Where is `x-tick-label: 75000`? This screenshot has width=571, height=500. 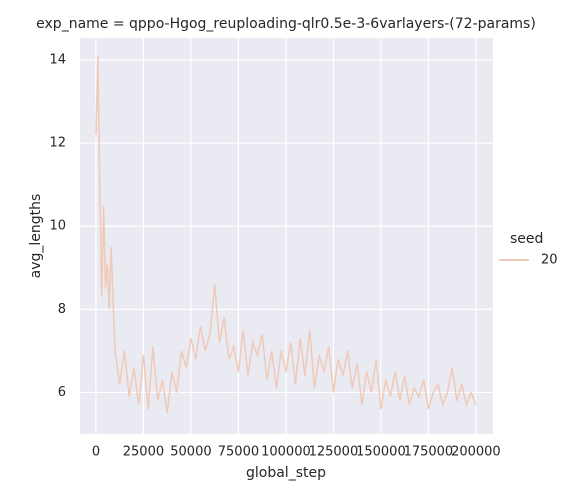 x-tick-label: 75000 is located at coordinates (238, 452).